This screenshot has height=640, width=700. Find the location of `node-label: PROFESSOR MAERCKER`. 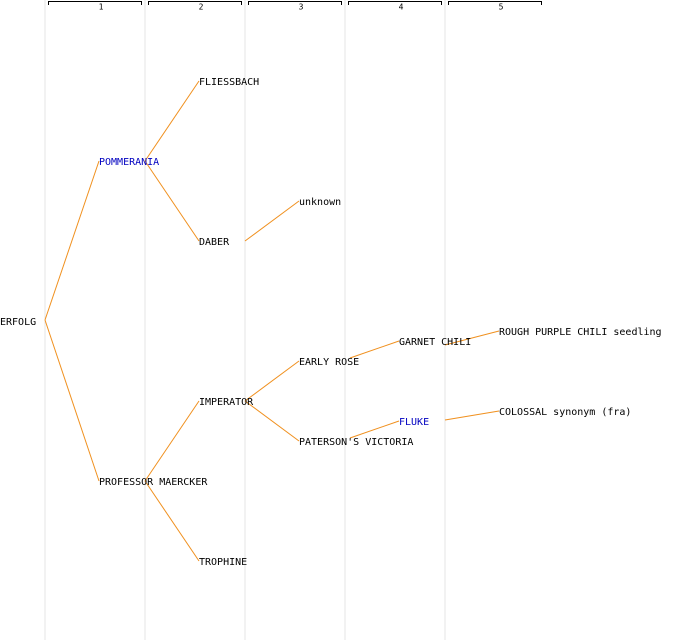

node-label: PROFESSOR MAERCKER is located at coordinates (153, 482).